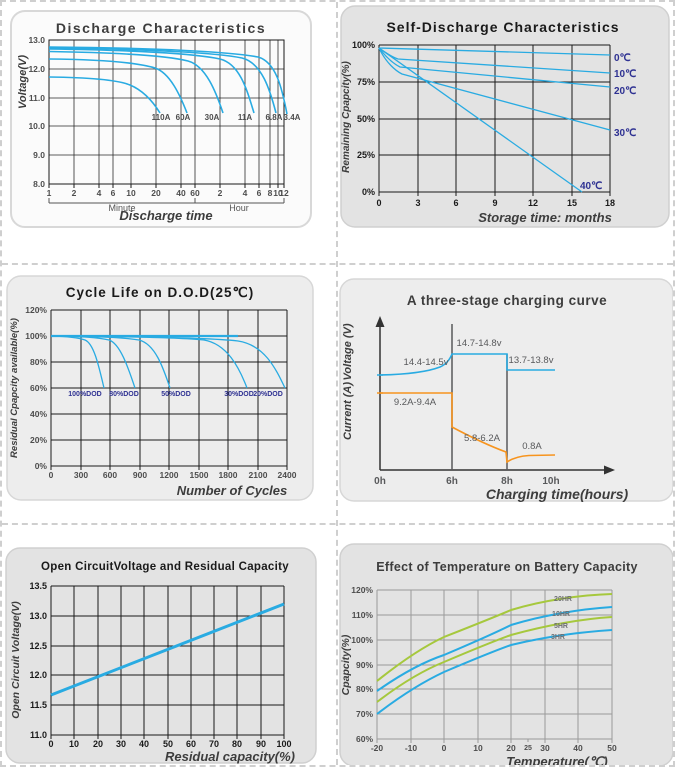 This screenshot has width=675, height=767. I want to click on x-tick: 600, so click(110, 475).